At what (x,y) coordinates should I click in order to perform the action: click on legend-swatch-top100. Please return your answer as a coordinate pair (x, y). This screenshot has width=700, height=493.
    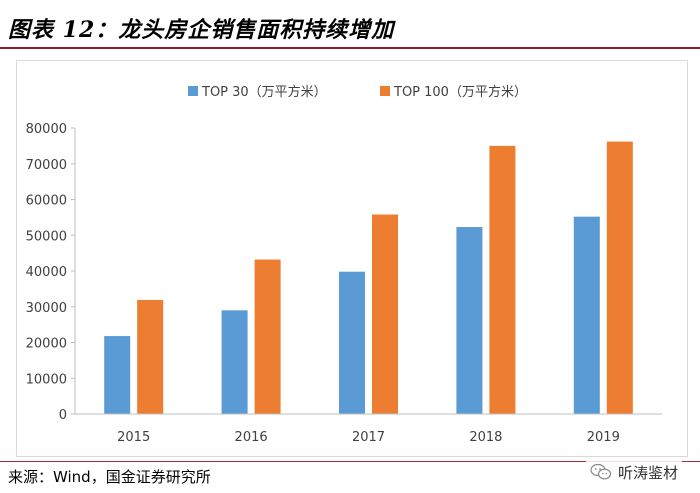
    Looking at the image, I should click on (385, 91).